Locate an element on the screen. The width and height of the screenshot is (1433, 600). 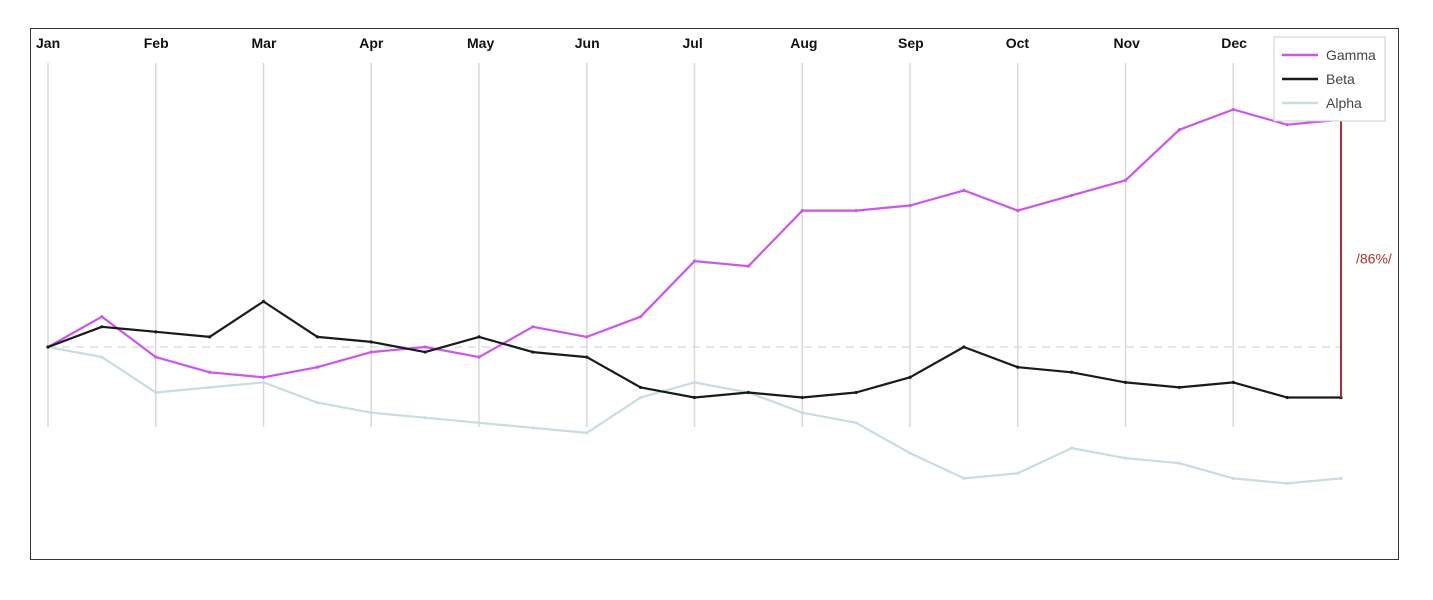
x-tick-sep: Sep is located at coordinates (911, 43).